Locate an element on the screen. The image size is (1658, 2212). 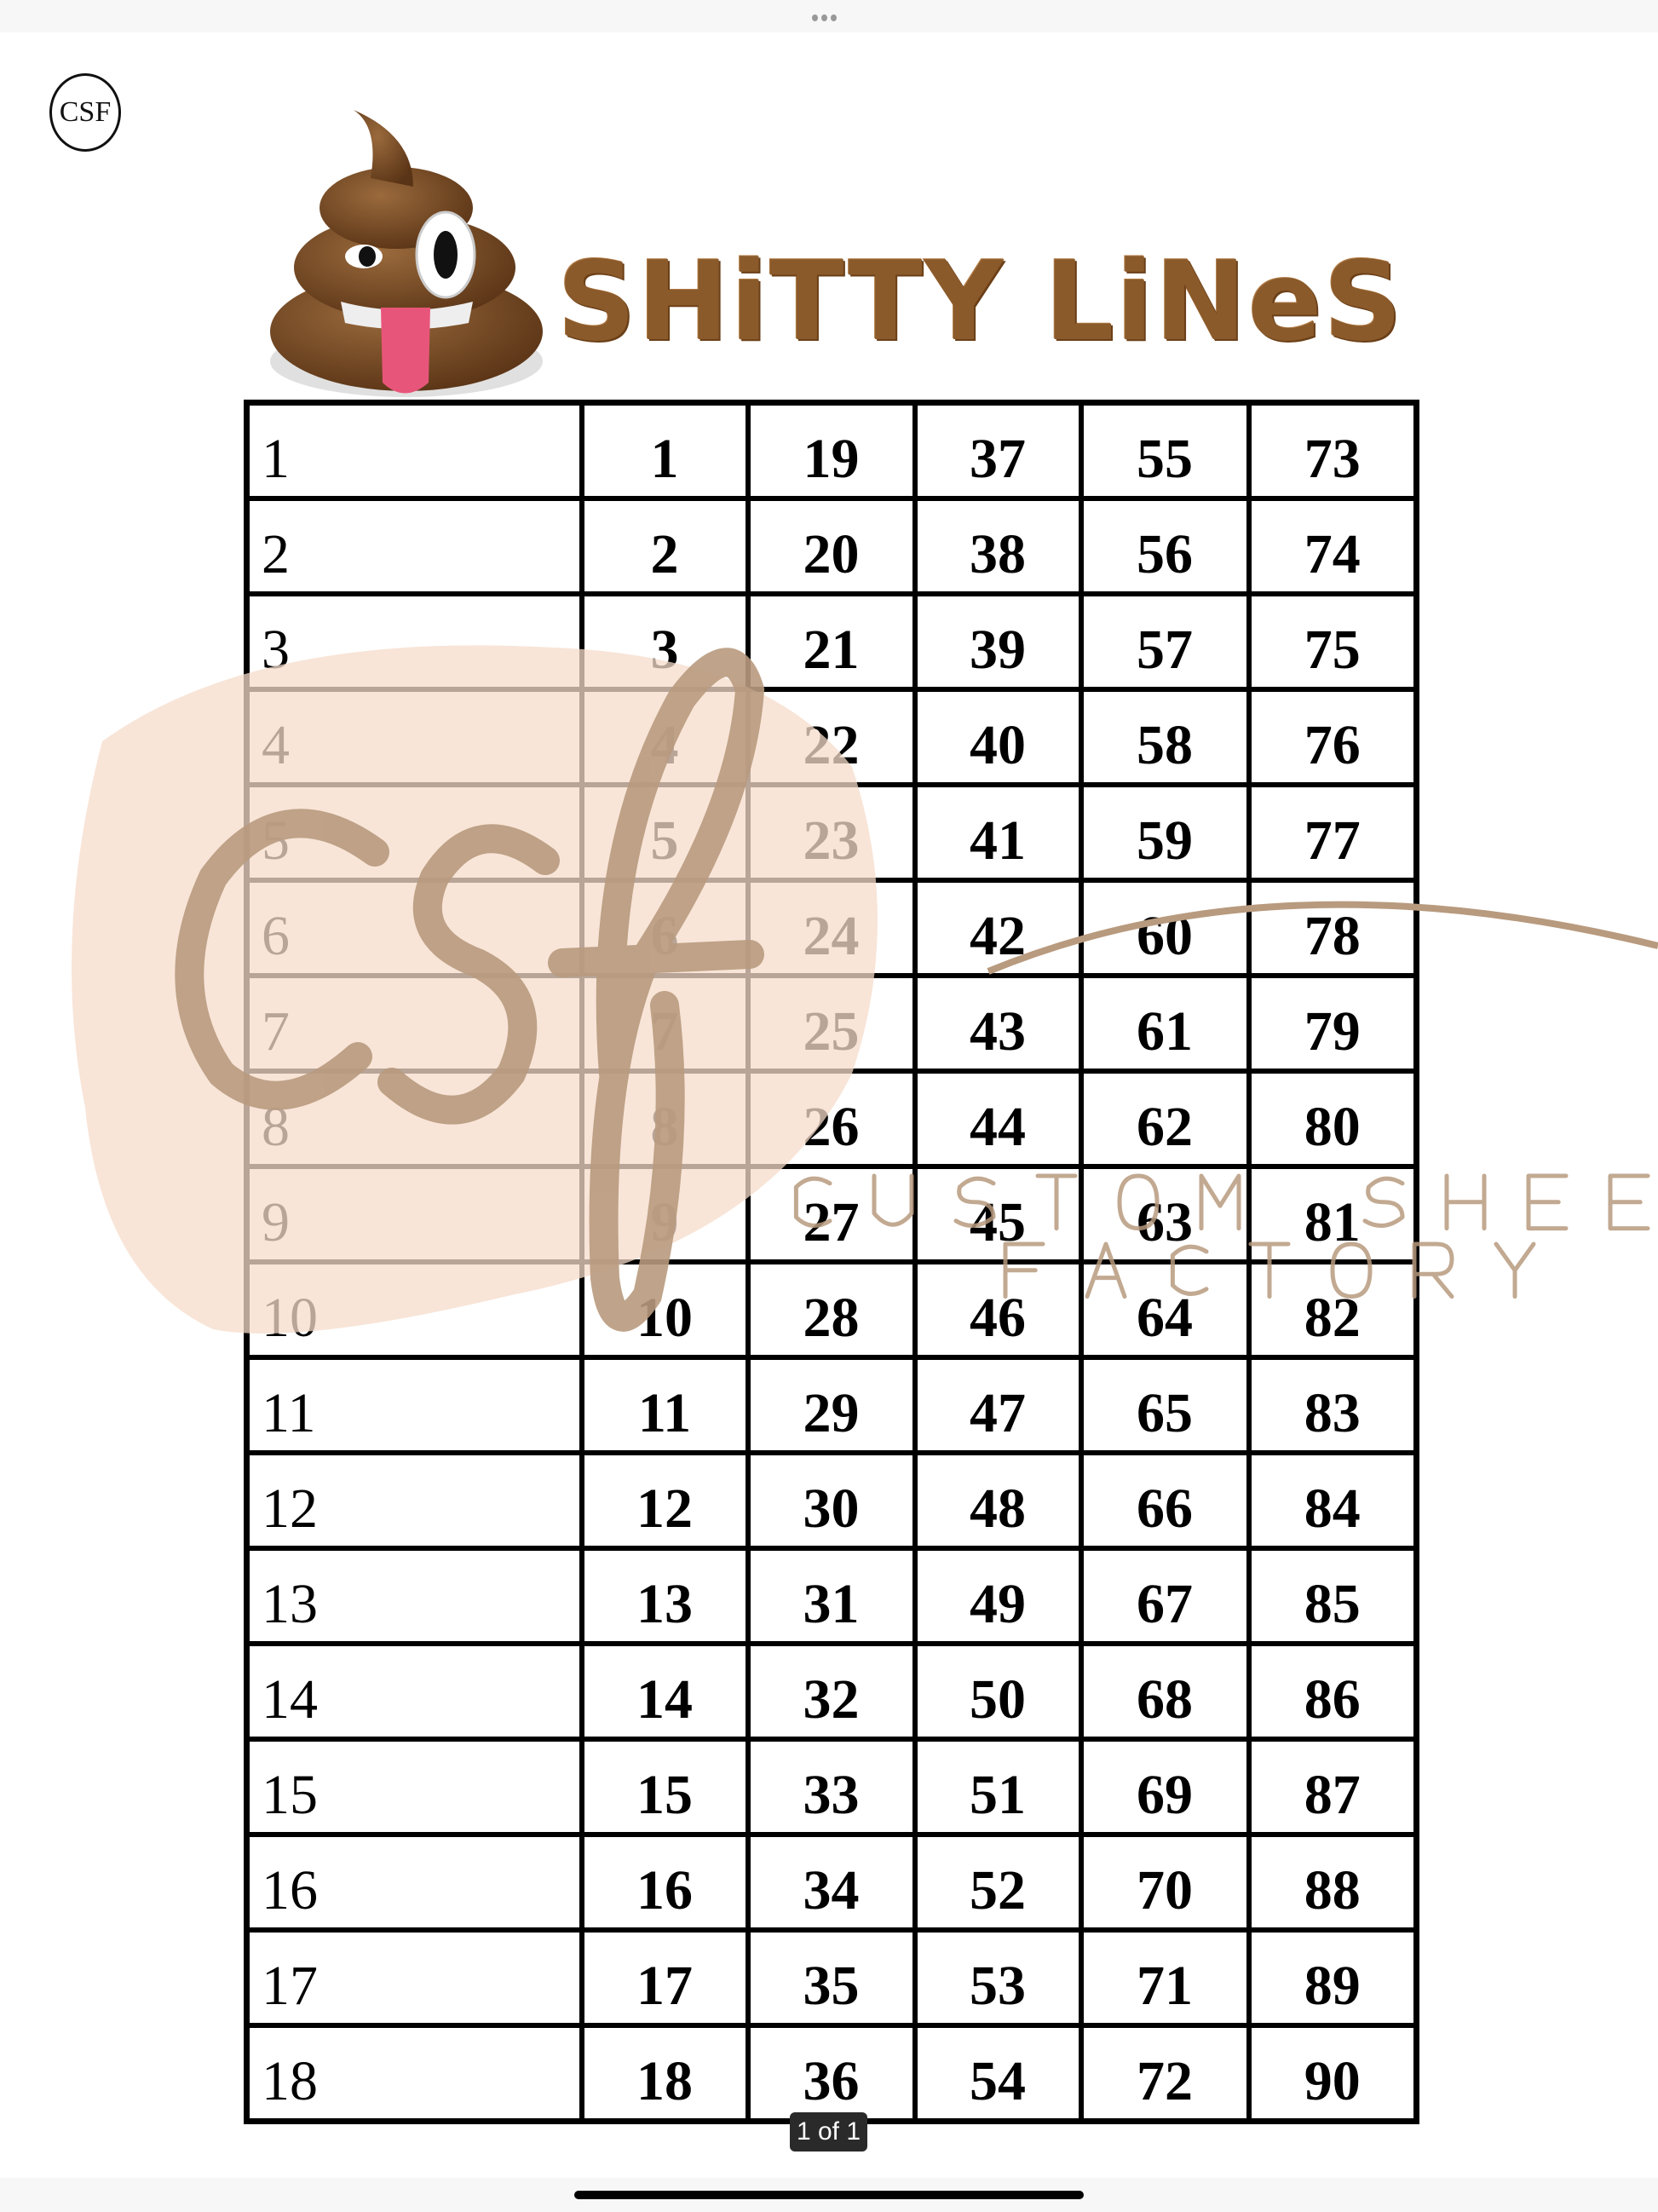
number-cell: 78 is located at coordinates (1332, 928).